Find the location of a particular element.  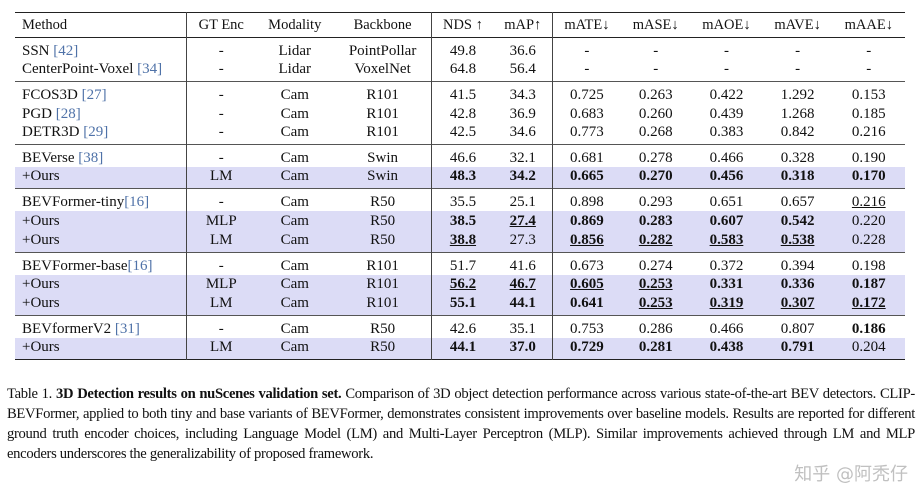

nds-cell: 38.8 is located at coordinates (462, 241).